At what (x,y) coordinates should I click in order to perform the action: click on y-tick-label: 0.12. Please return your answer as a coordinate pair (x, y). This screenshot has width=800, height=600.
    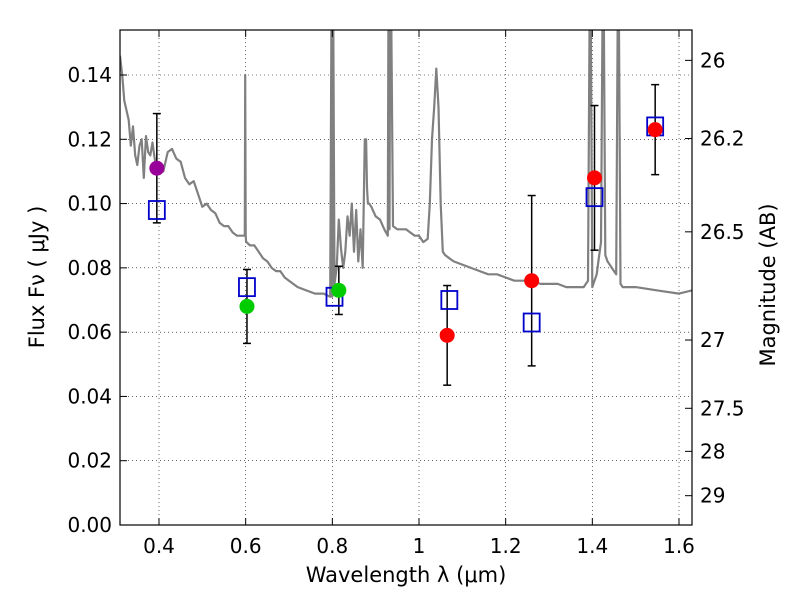
    Looking at the image, I should click on (89, 139).